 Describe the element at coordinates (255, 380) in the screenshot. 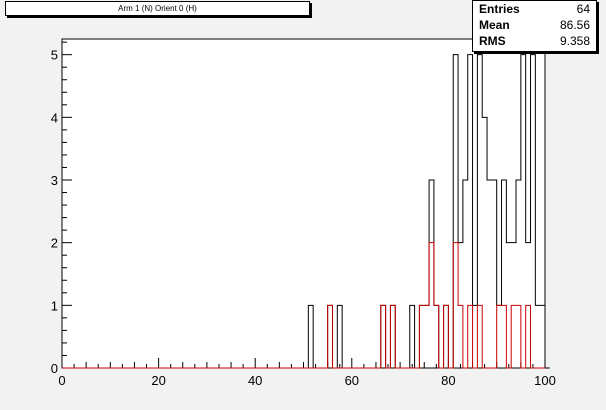

I see `x-tick-label: 40` at that location.